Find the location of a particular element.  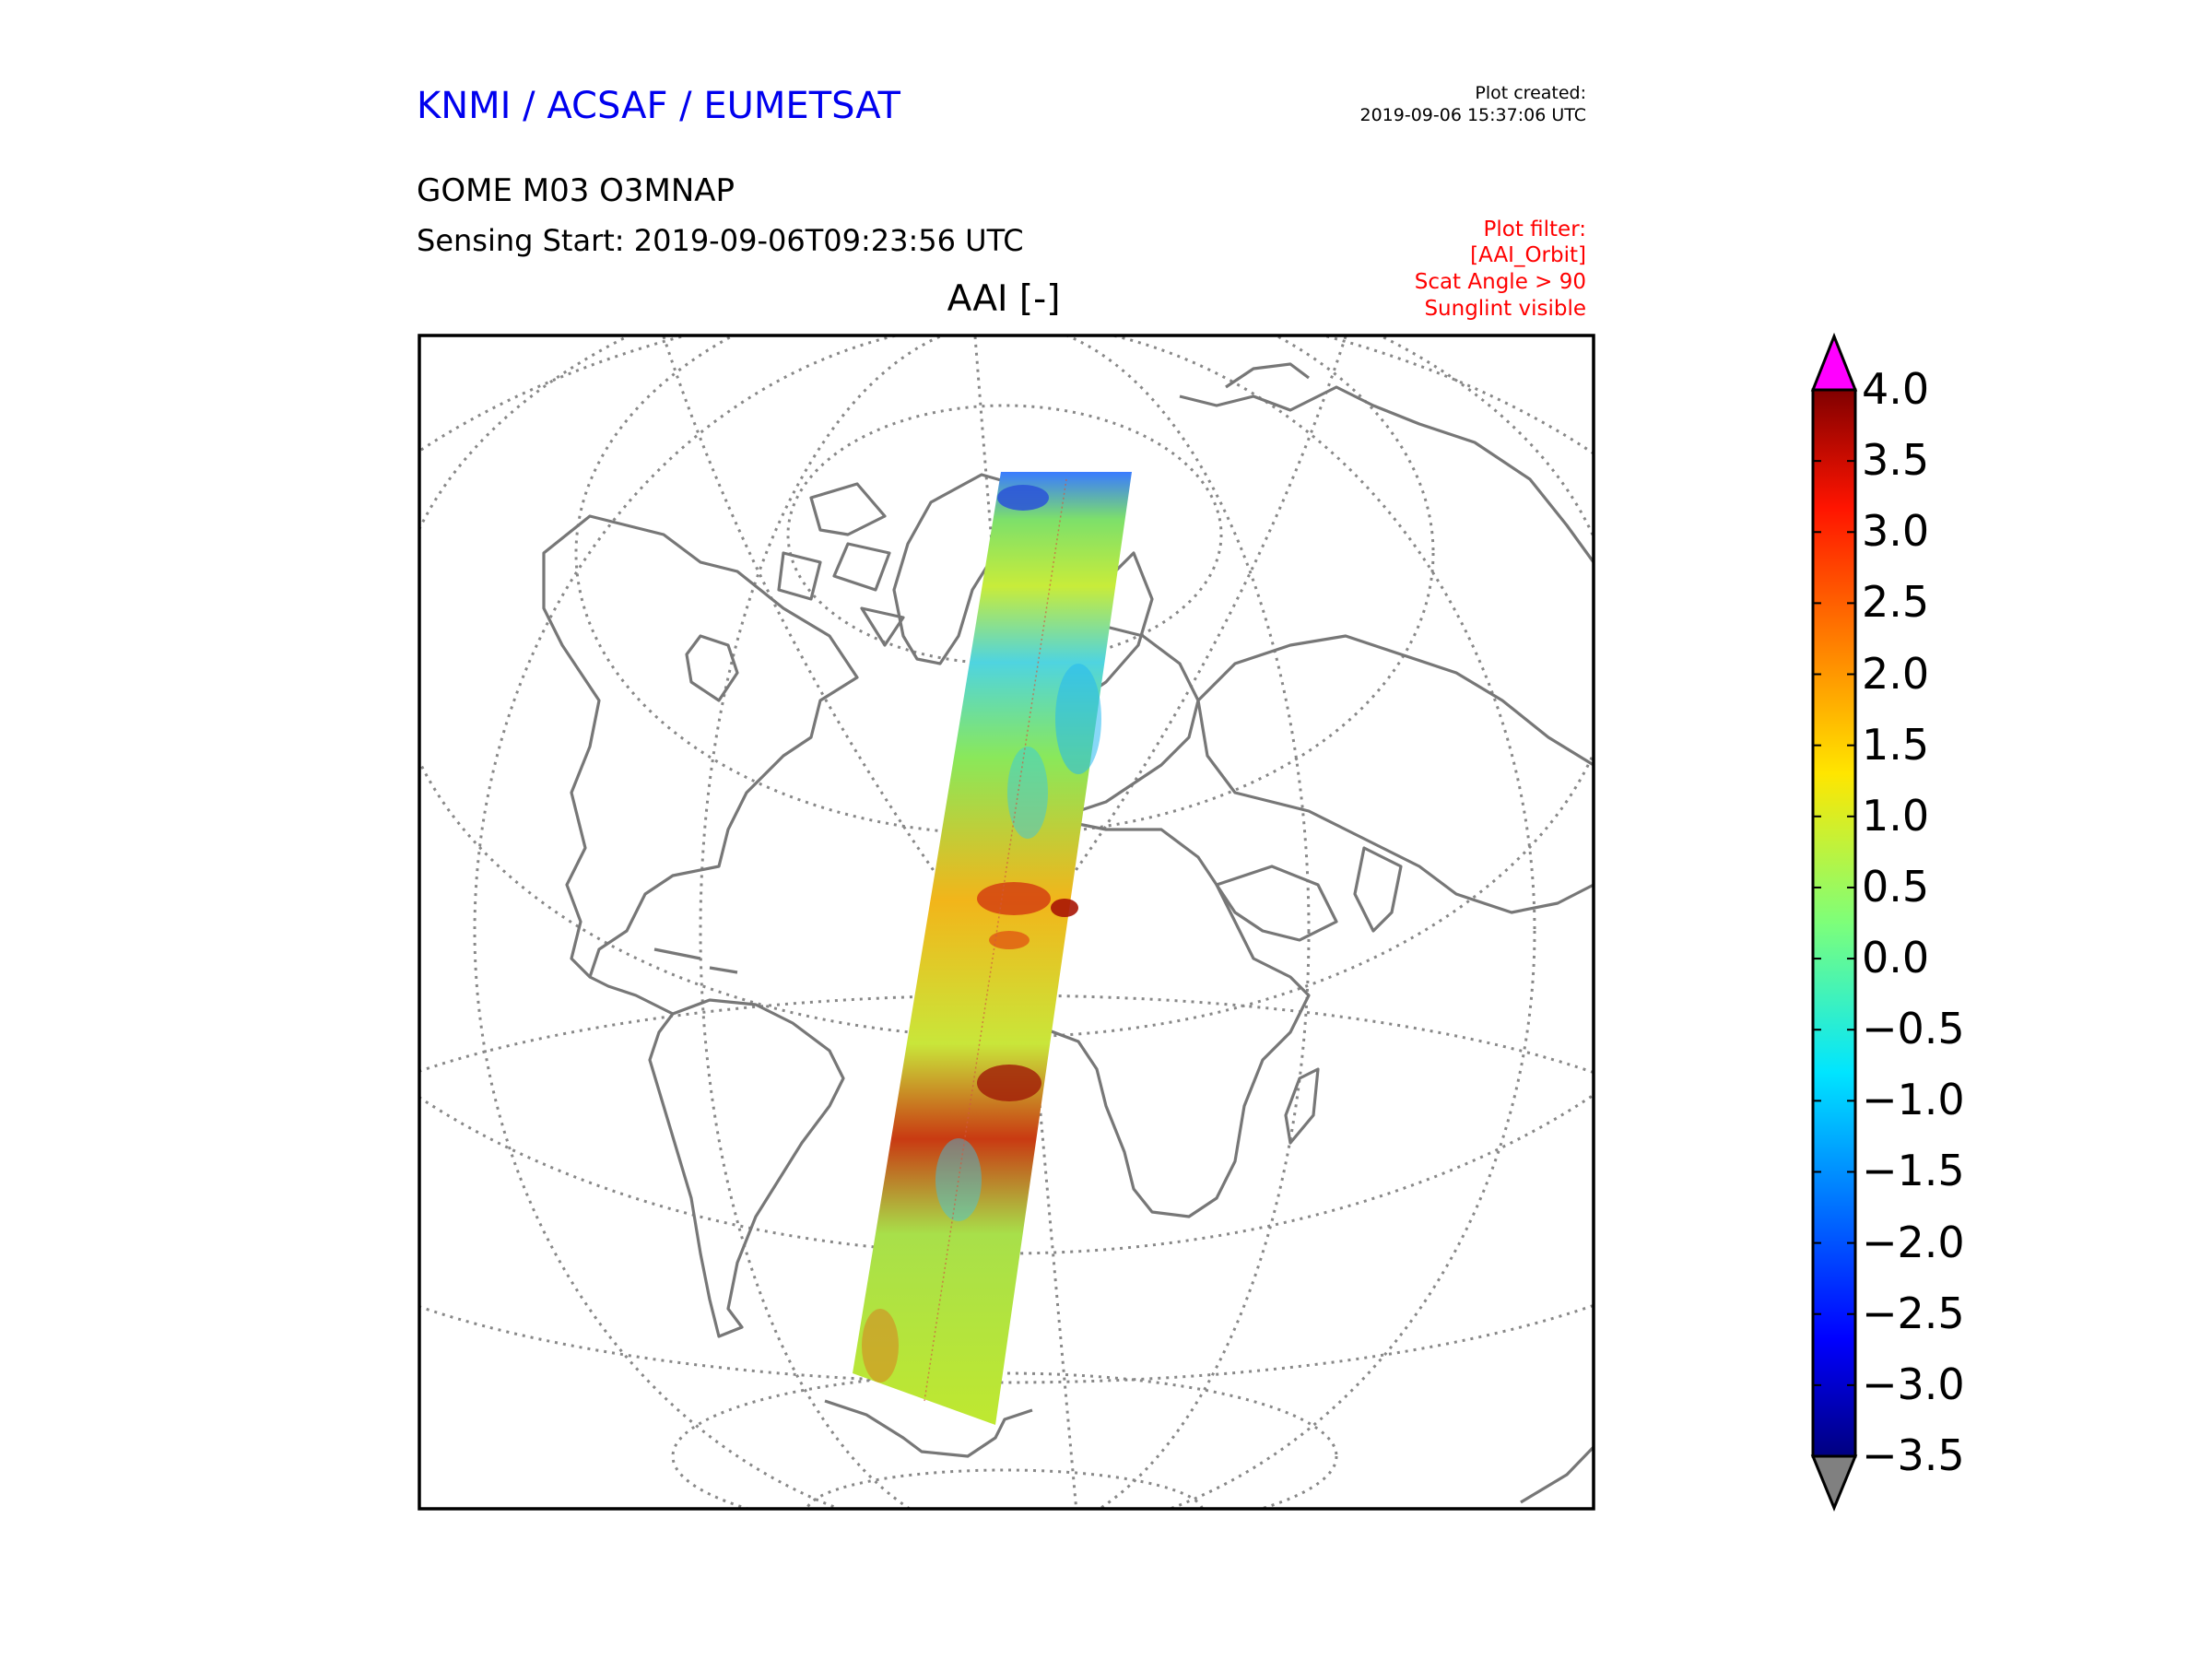

colorbar-tick-label: 0.0 is located at coordinates (1896, 958).